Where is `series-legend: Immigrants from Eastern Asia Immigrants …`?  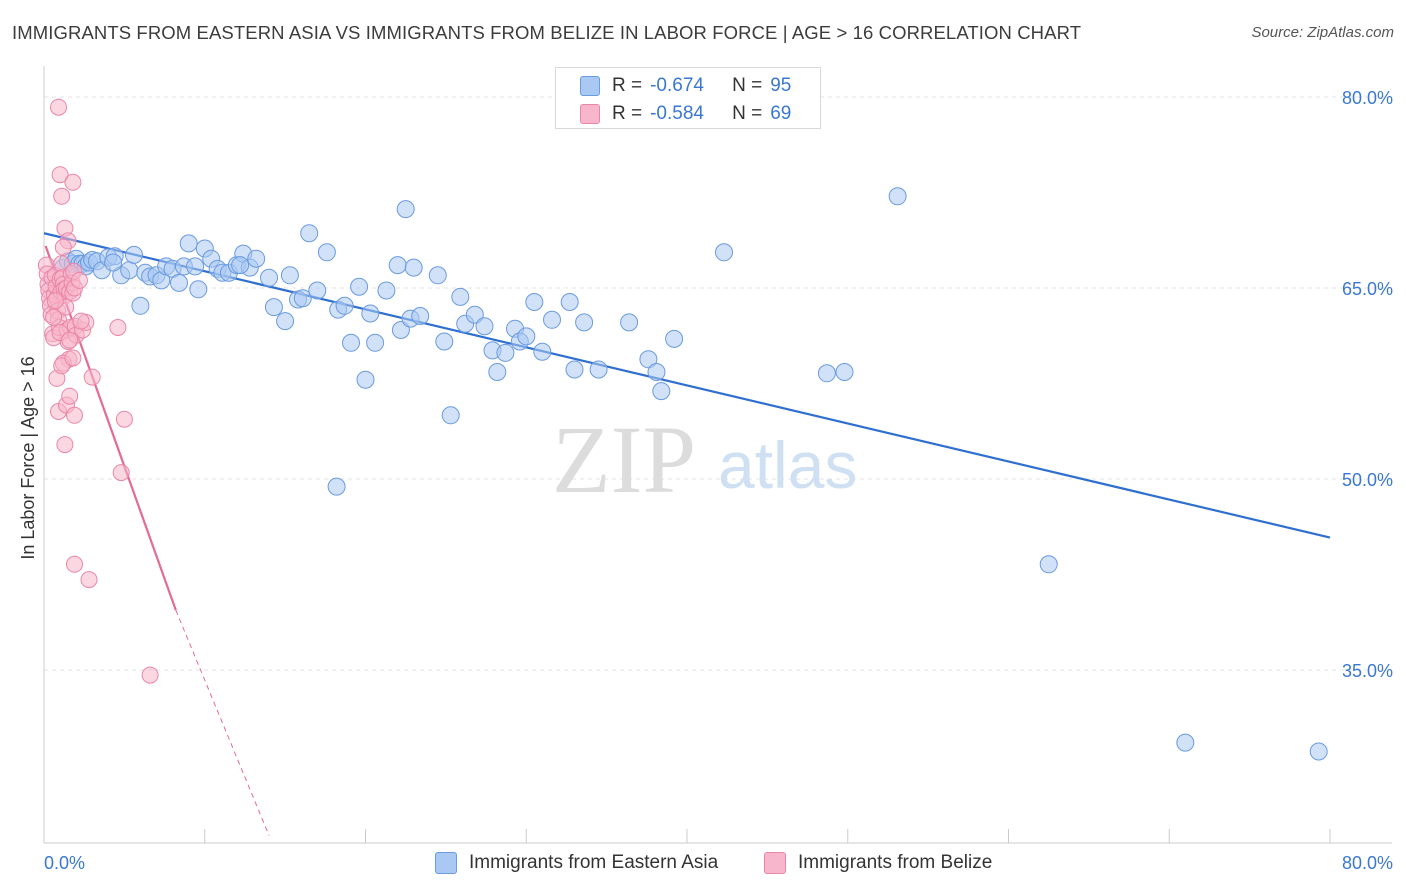
series-legend: Immigrants from Eastern Asia Immigrants … is located at coordinates (703, 865).